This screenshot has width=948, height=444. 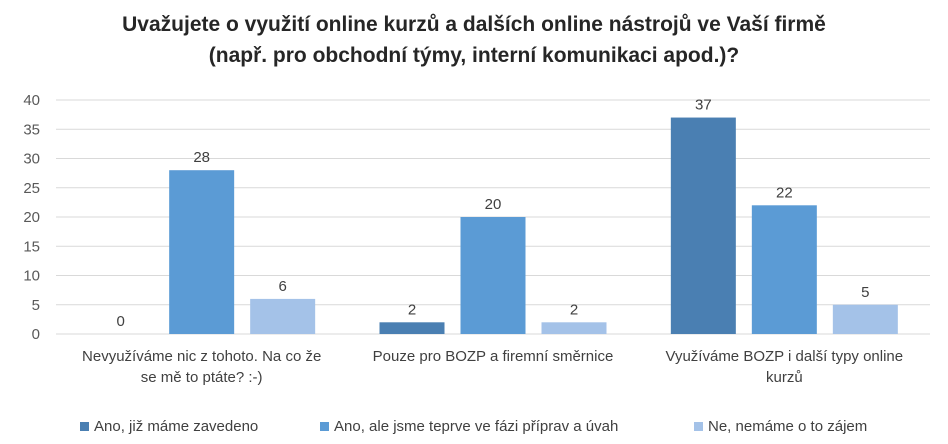 I want to click on y-tick-label: 5, so click(x=36, y=305).